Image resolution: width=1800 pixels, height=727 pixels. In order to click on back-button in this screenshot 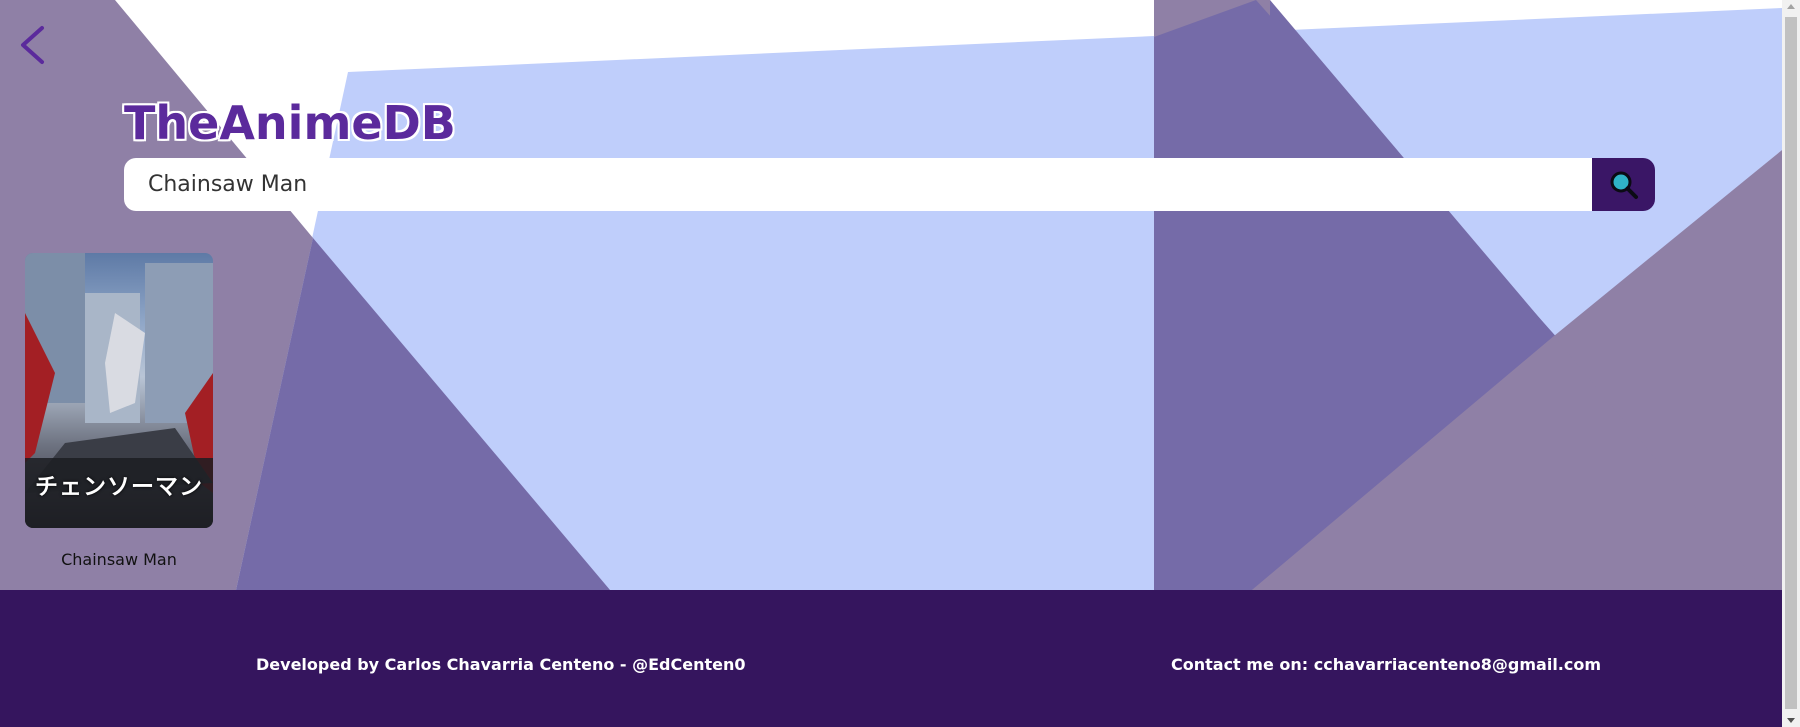, I will do `click(34, 45)`.